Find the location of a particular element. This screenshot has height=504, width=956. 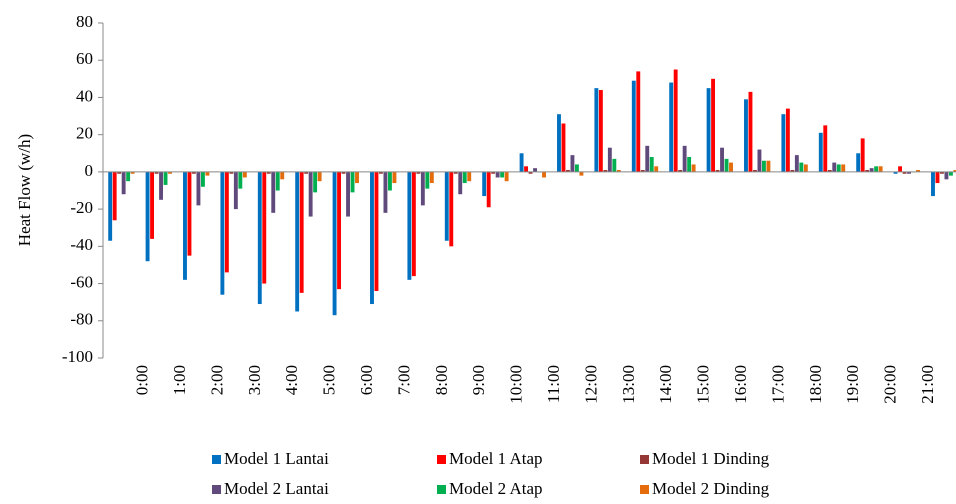

y-tick-label: -80 is located at coordinates (81, 319).